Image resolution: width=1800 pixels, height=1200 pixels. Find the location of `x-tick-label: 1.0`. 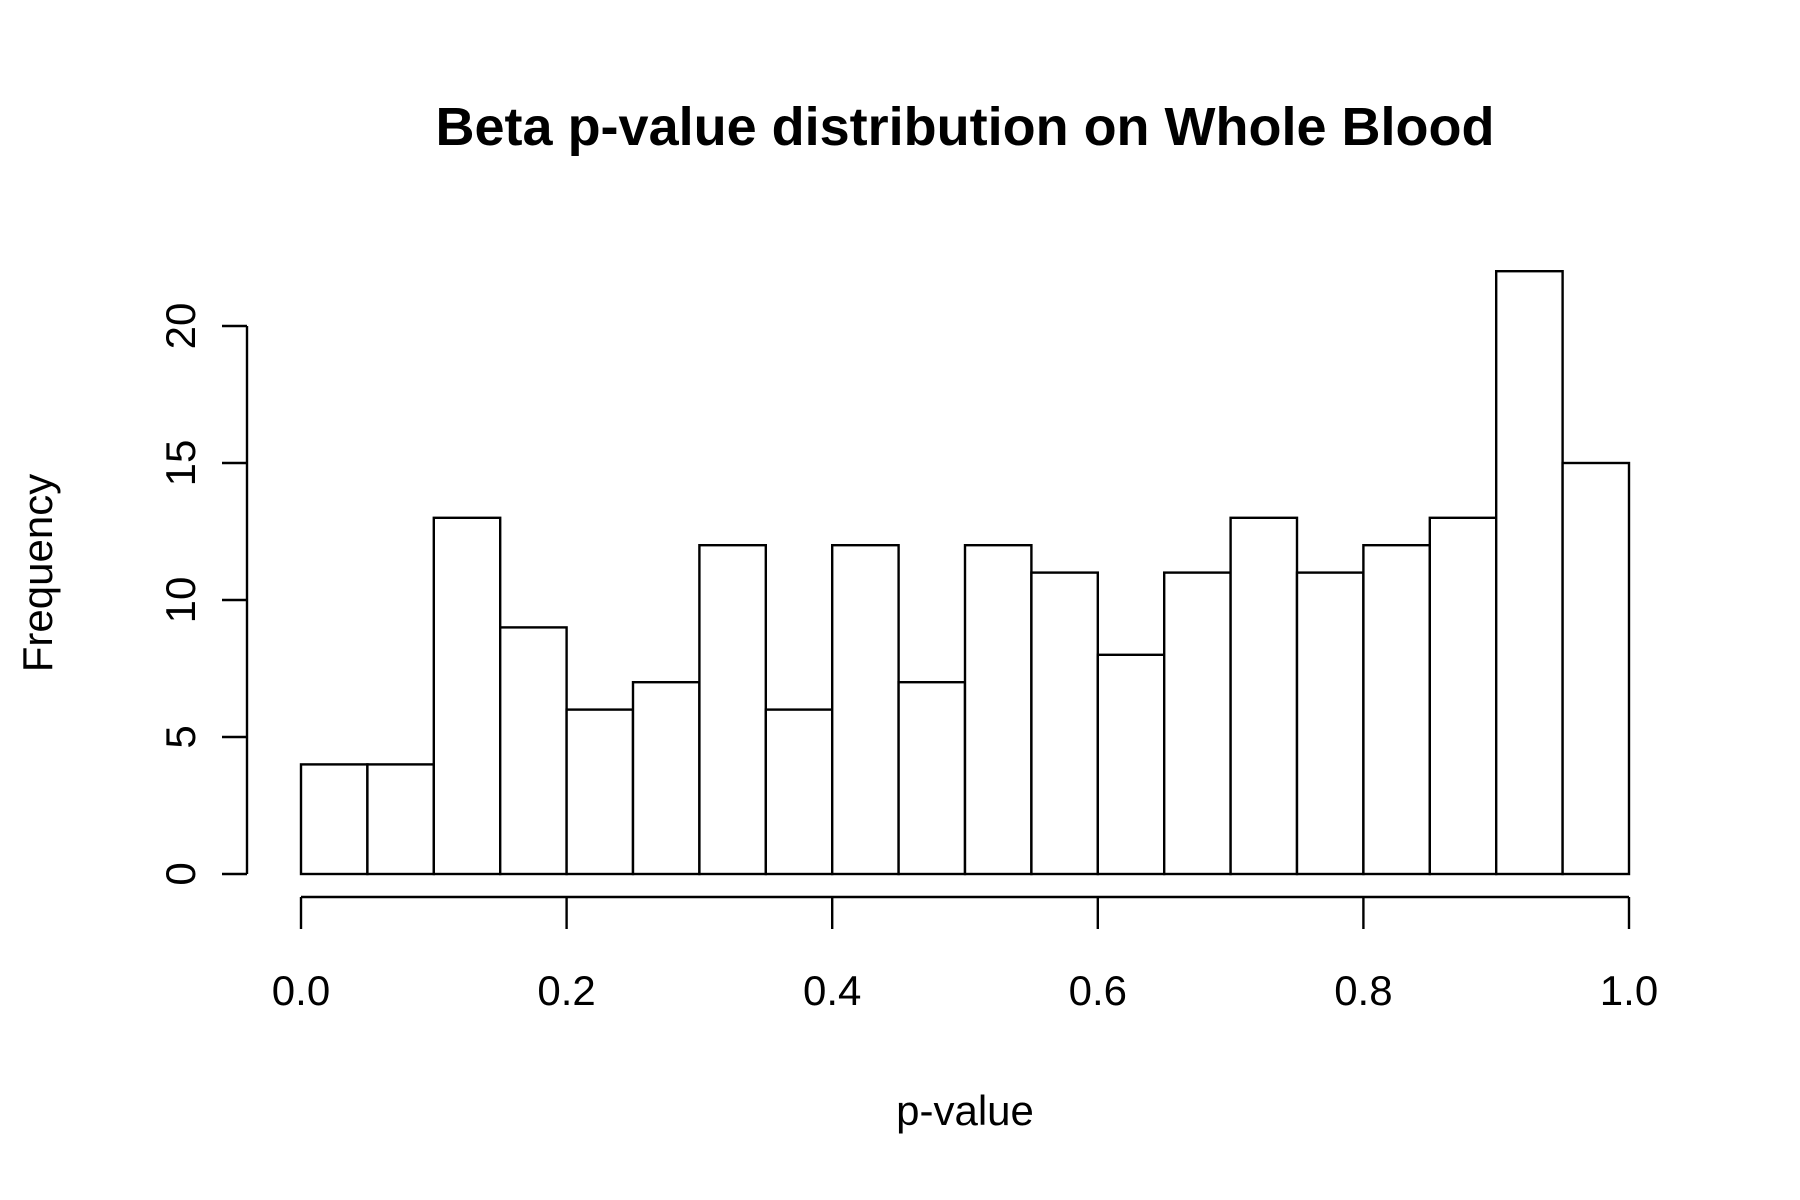

x-tick-label: 1.0 is located at coordinates (1629, 990).